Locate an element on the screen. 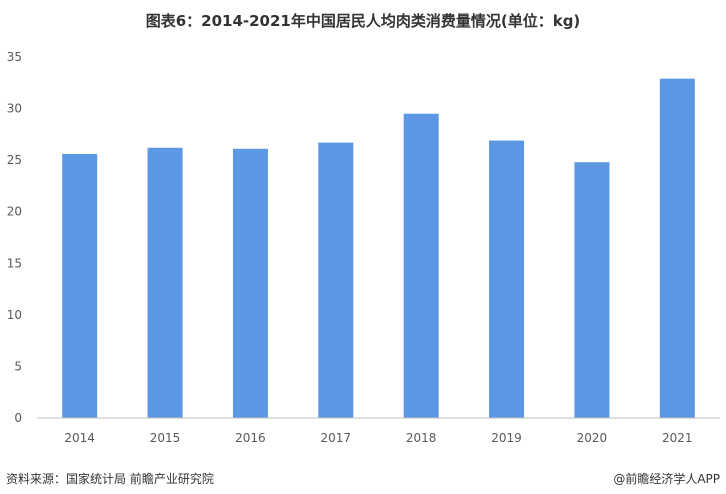  bar-2017 is located at coordinates (336, 280).